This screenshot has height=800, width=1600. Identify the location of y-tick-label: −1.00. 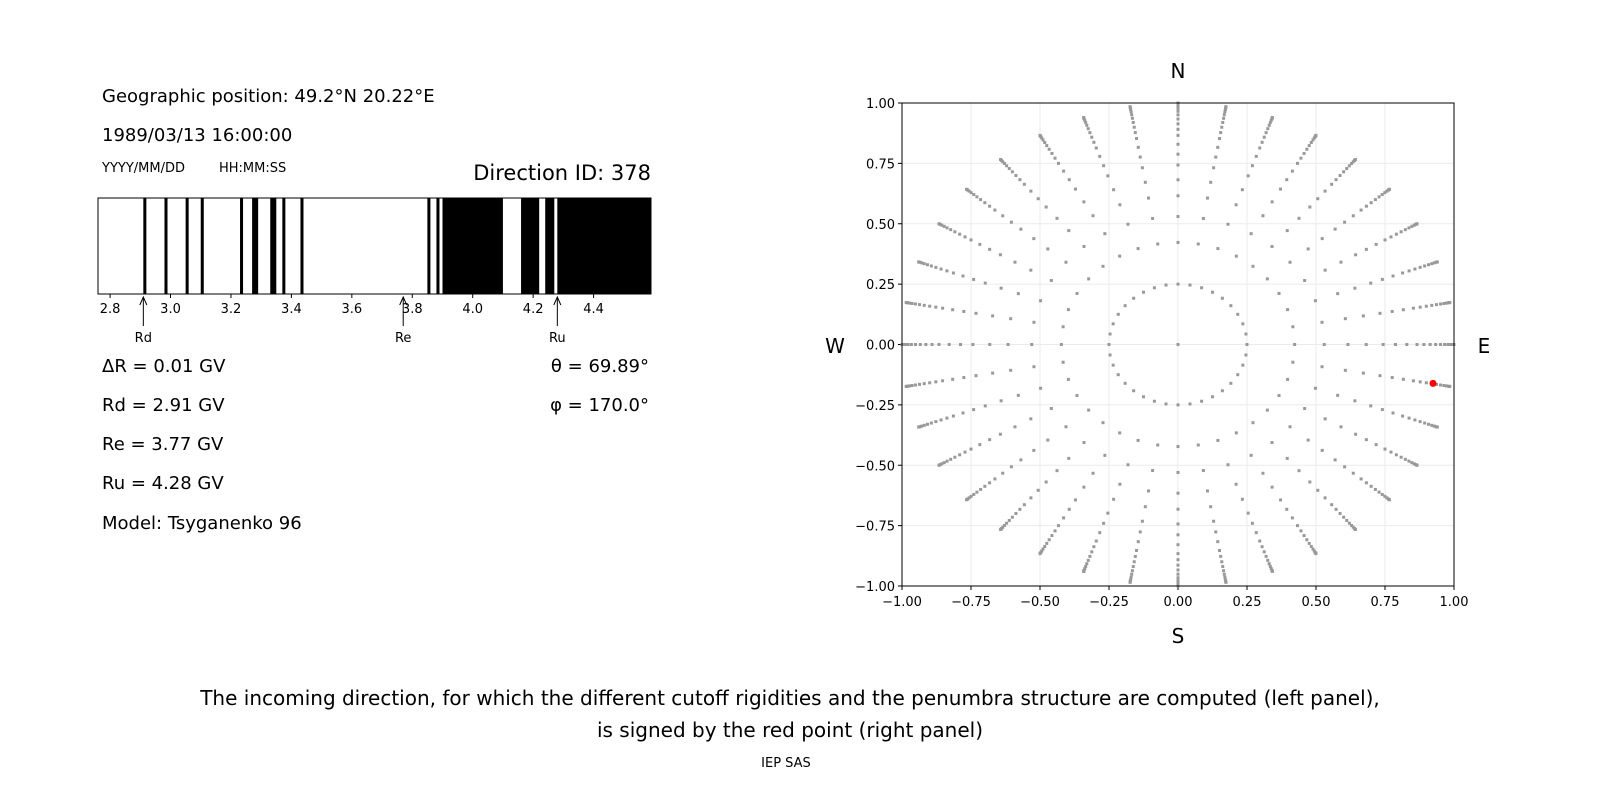
(875, 587).